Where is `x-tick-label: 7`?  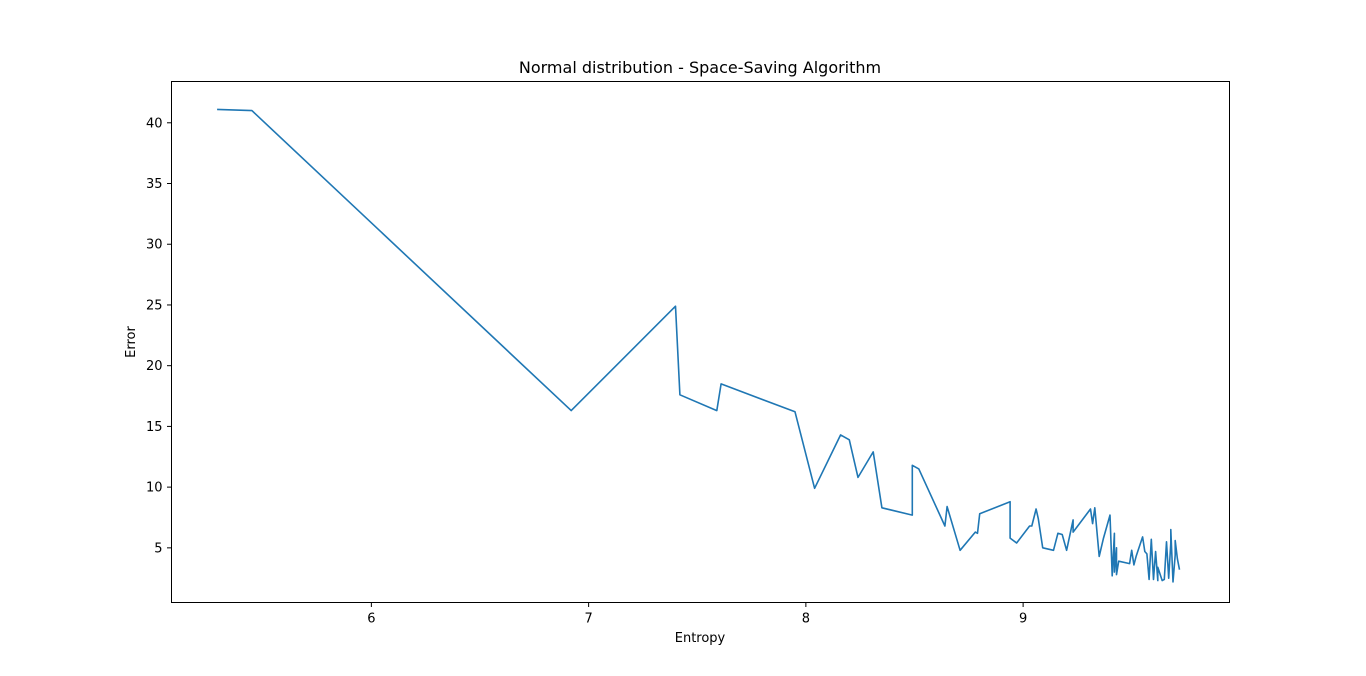
x-tick-label: 7 is located at coordinates (588, 619).